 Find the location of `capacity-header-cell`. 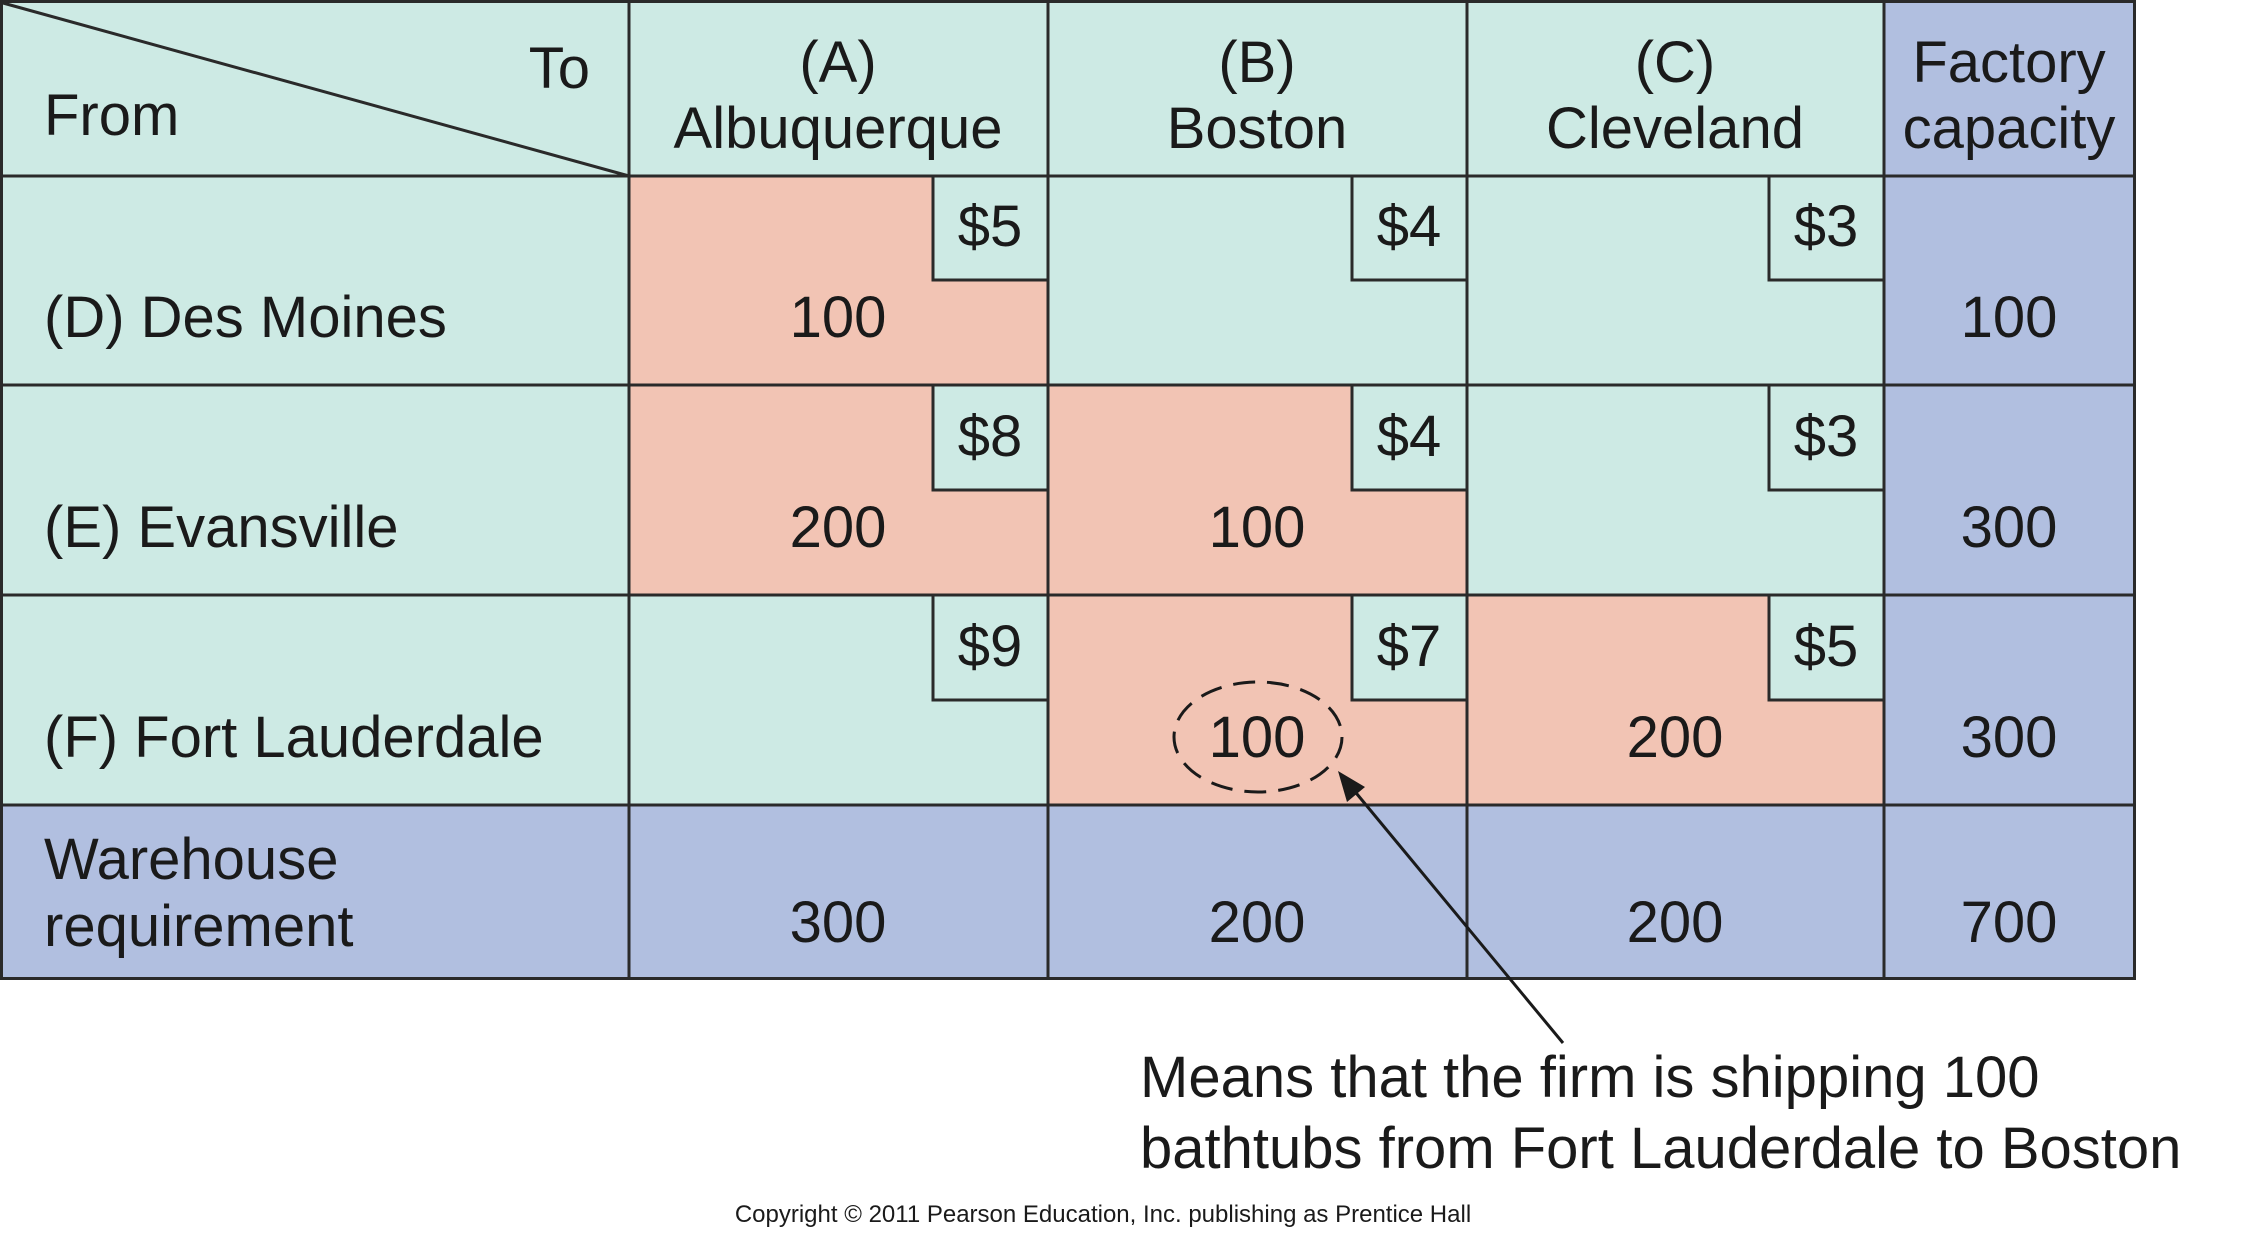

capacity-header-cell is located at coordinates (2009, 89).